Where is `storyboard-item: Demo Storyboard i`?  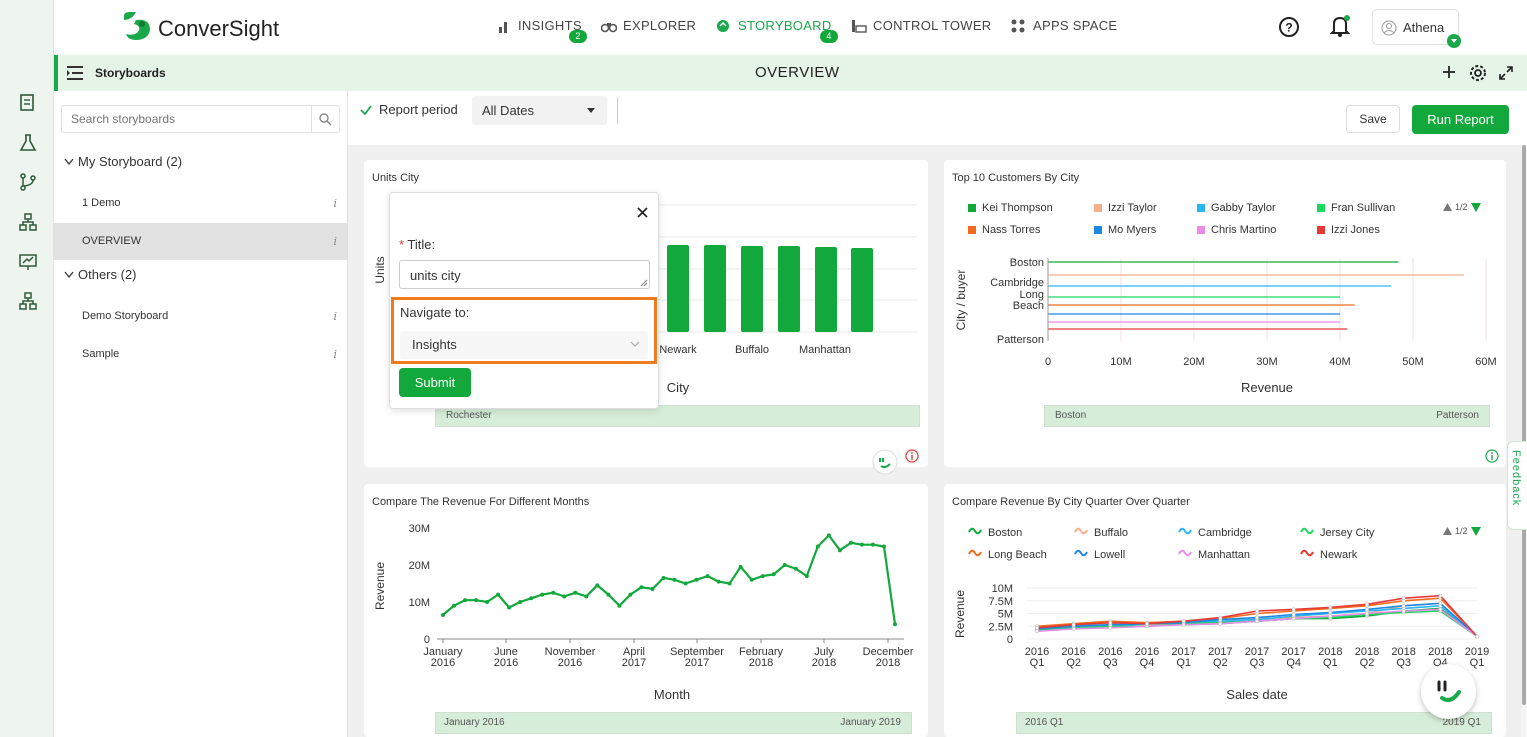
storyboard-item: Demo Storyboard i is located at coordinates (200, 316).